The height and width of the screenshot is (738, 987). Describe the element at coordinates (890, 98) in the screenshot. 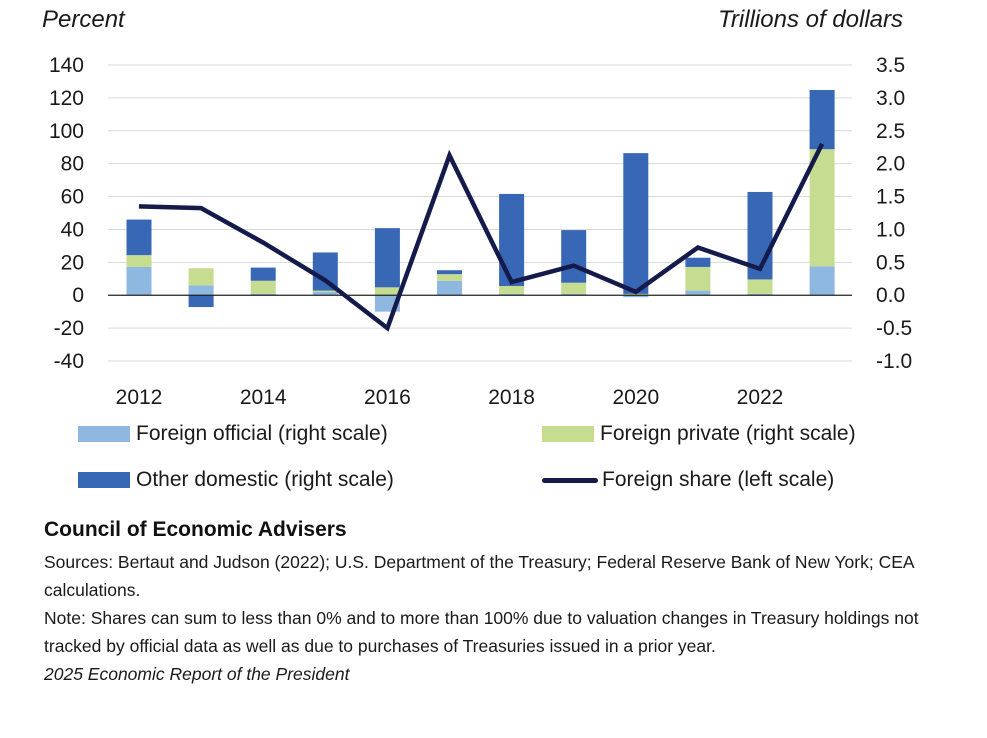

I see `right-tick-label: 3.0` at that location.